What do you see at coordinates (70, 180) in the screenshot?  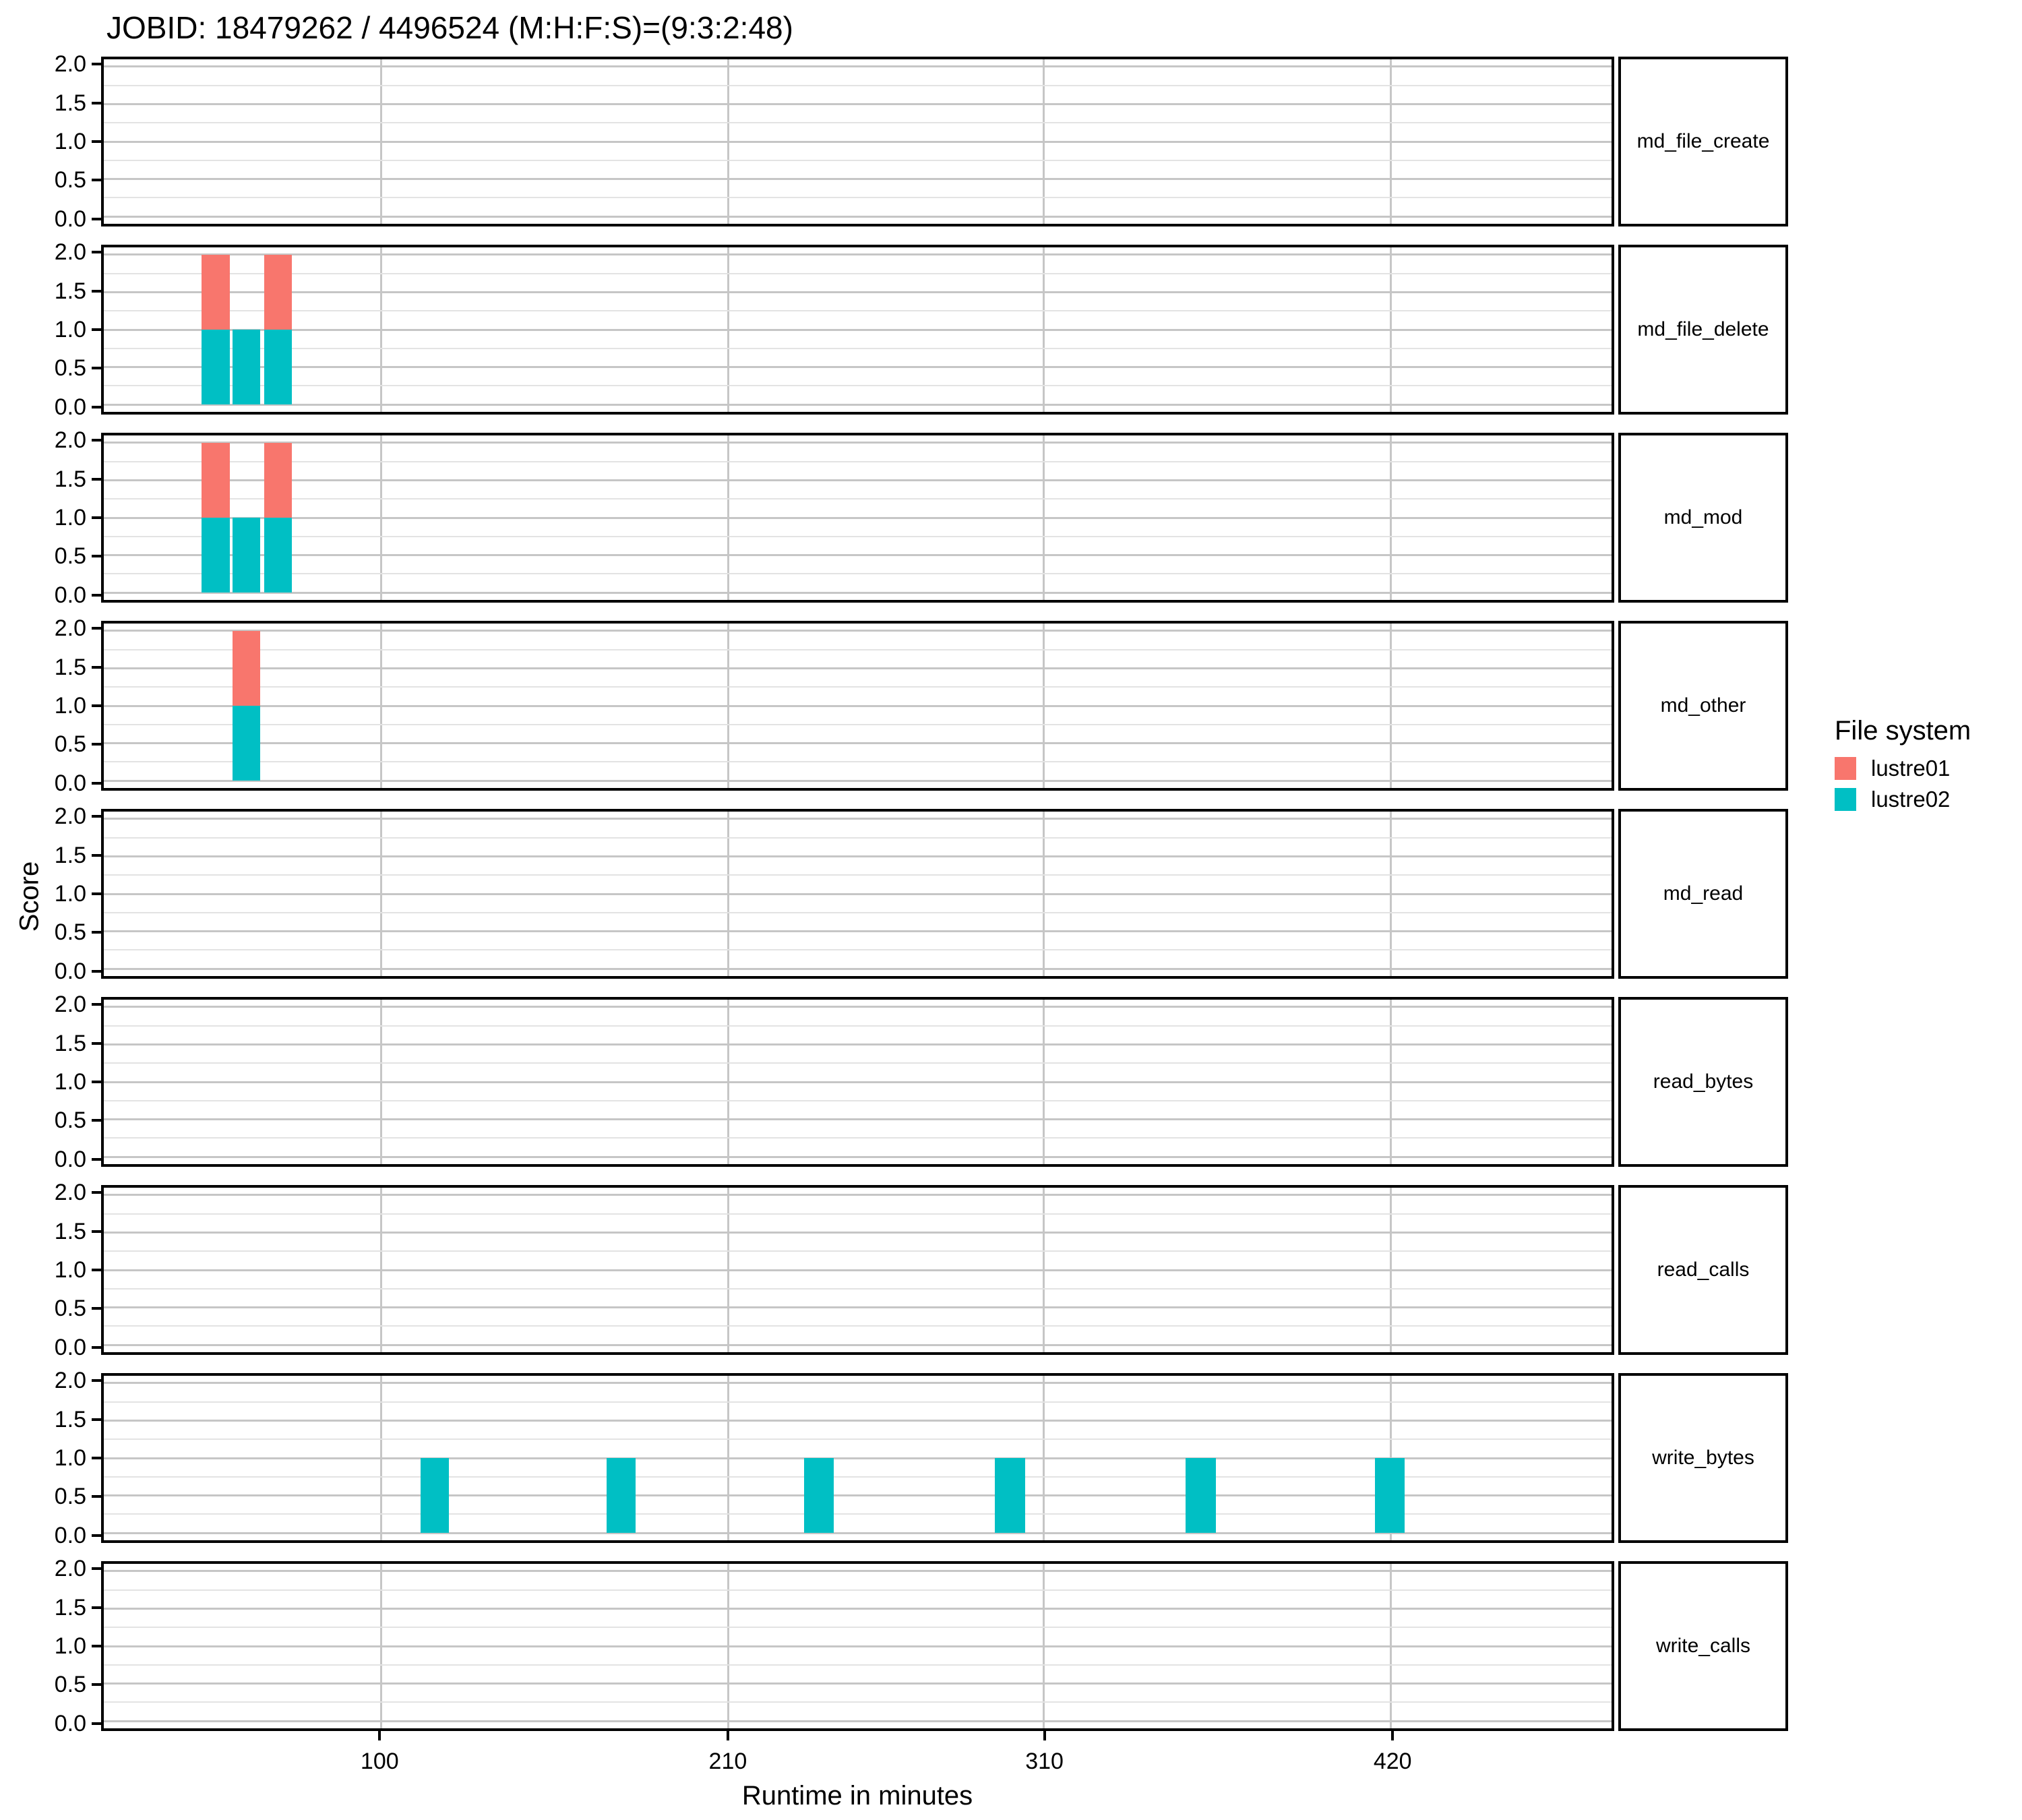 I see `y-tick-label: 0.5` at bounding box center [70, 180].